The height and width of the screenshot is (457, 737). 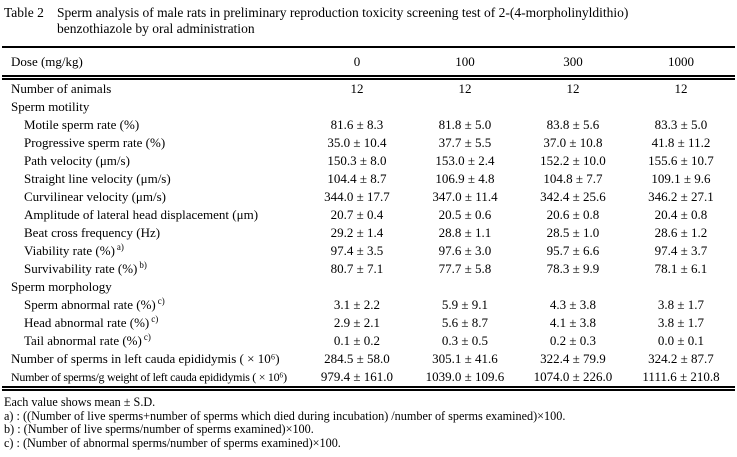 I want to click on cell-value: 97.6 ± 3.0, so click(x=465, y=250).